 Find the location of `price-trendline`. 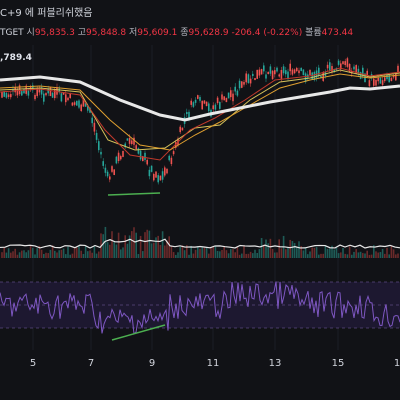

price-trendline is located at coordinates (134, 194).